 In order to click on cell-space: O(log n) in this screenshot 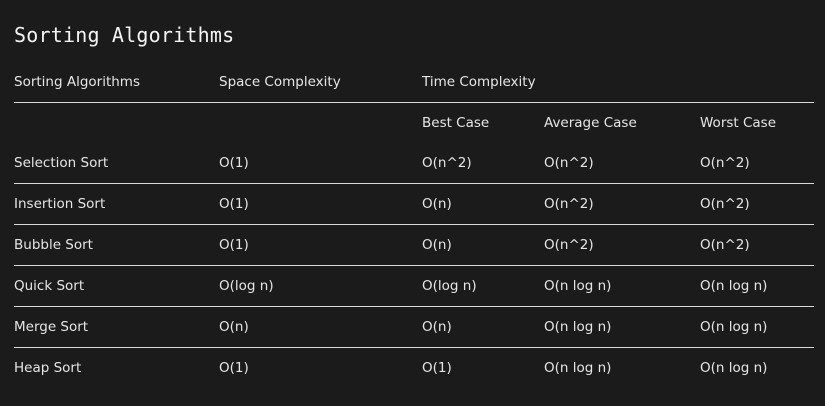, I will do `click(246, 286)`.